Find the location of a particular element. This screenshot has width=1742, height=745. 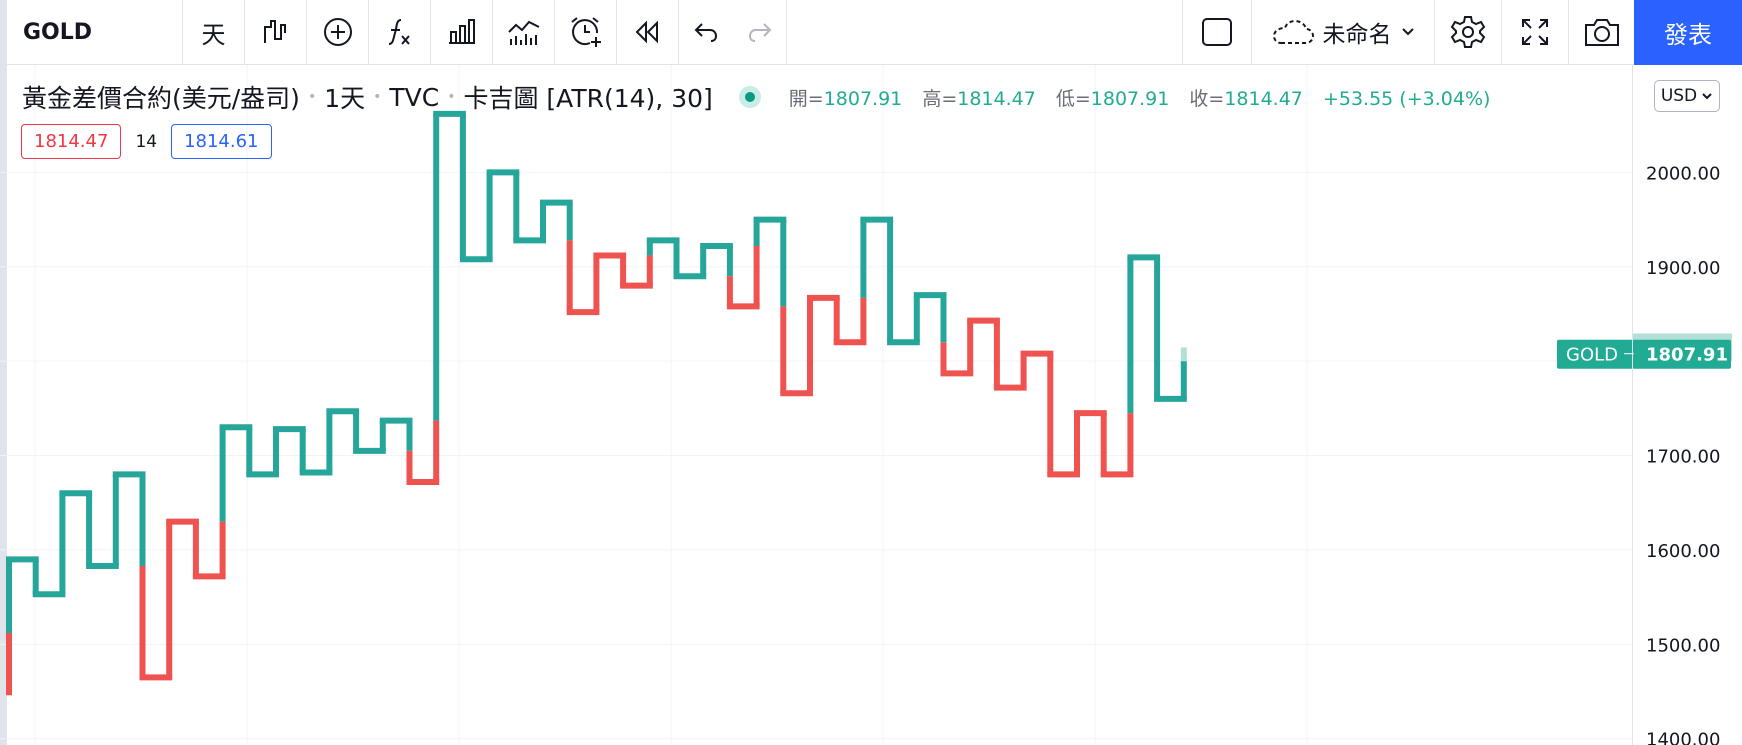

square-layout-icon is located at coordinates (1217, 32).